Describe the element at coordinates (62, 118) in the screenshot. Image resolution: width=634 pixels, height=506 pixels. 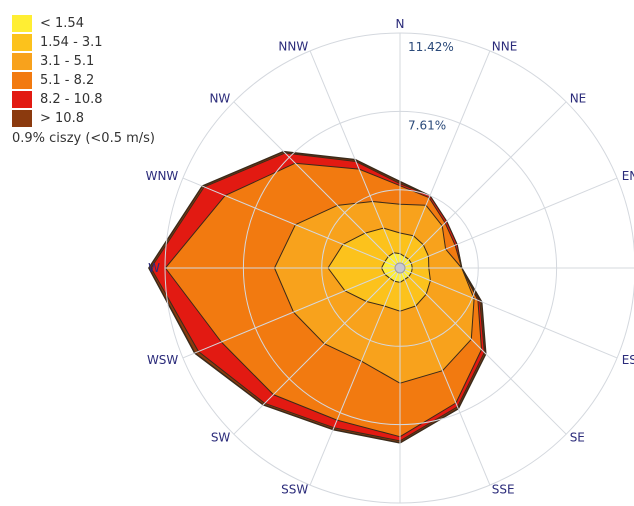
I see `legend-label: > 10.8` at that location.